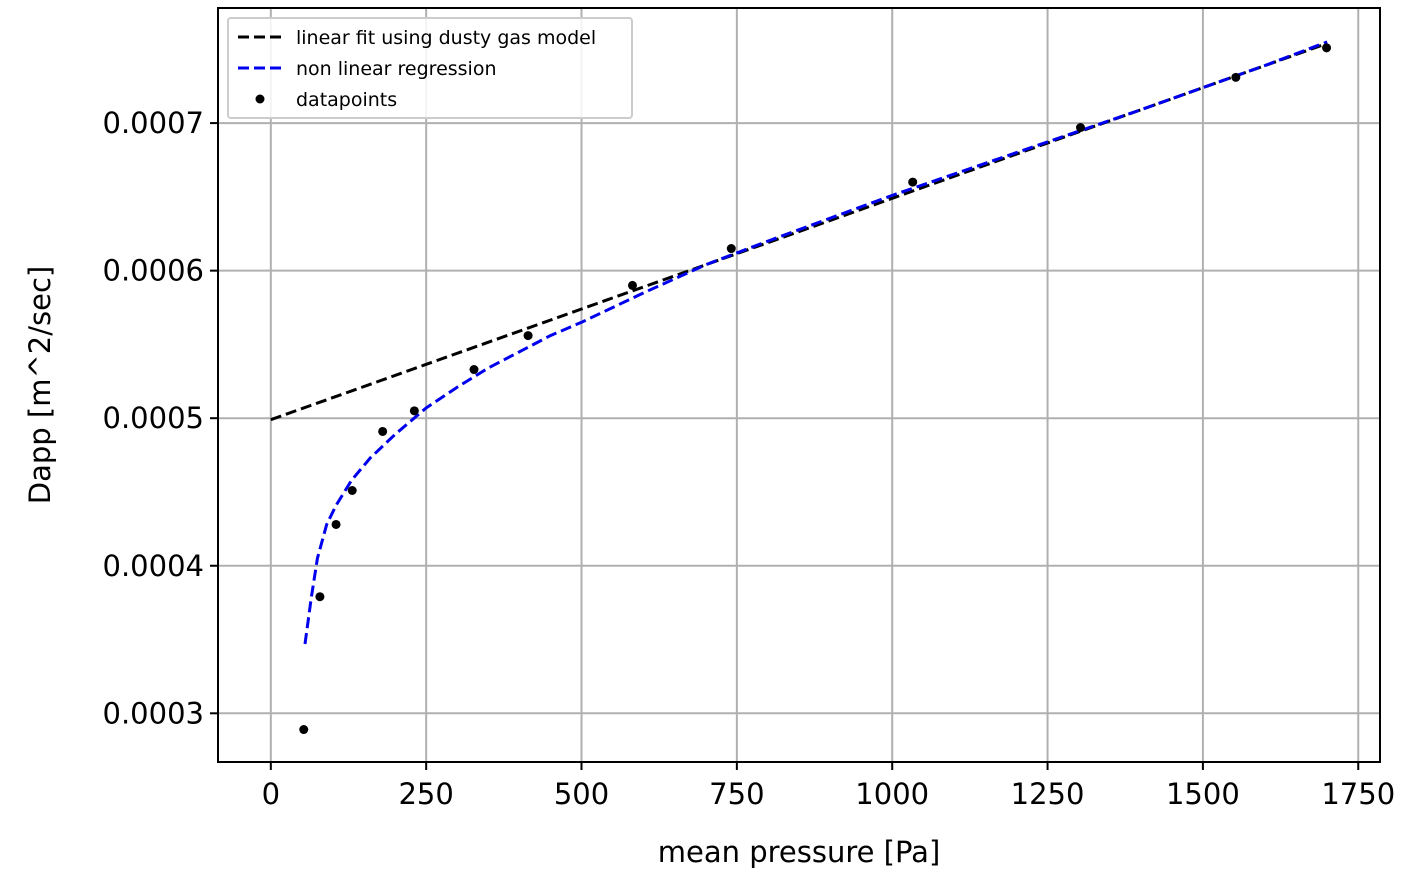 This screenshot has width=1427, height=894. What do you see at coordinates (153, 713) in the screenshot?
I see `y-tick-label: 0.0003` at bounding box center [153, 713].